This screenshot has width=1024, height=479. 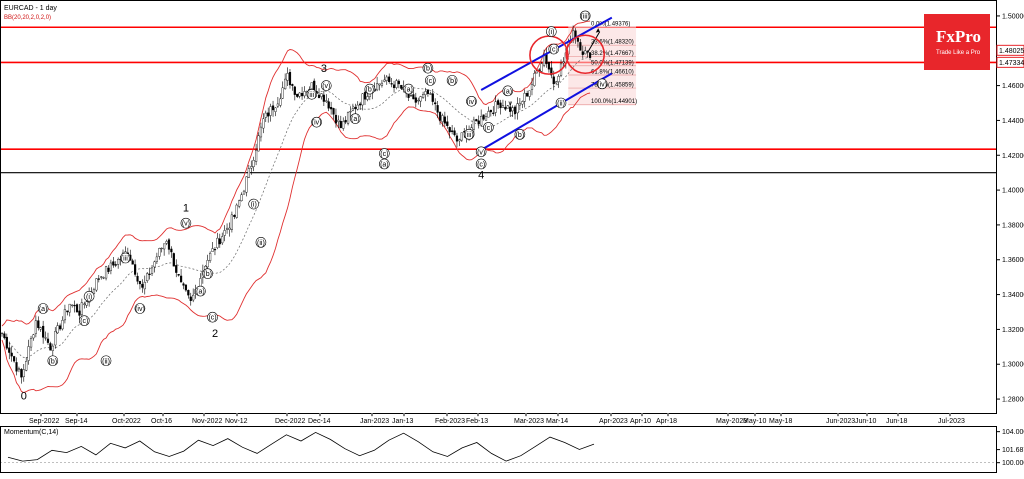 What do you see at coordinates (780, 421) in the screenshot?
I see `time-tick-label: May-18` at bounding box center [780, 421].